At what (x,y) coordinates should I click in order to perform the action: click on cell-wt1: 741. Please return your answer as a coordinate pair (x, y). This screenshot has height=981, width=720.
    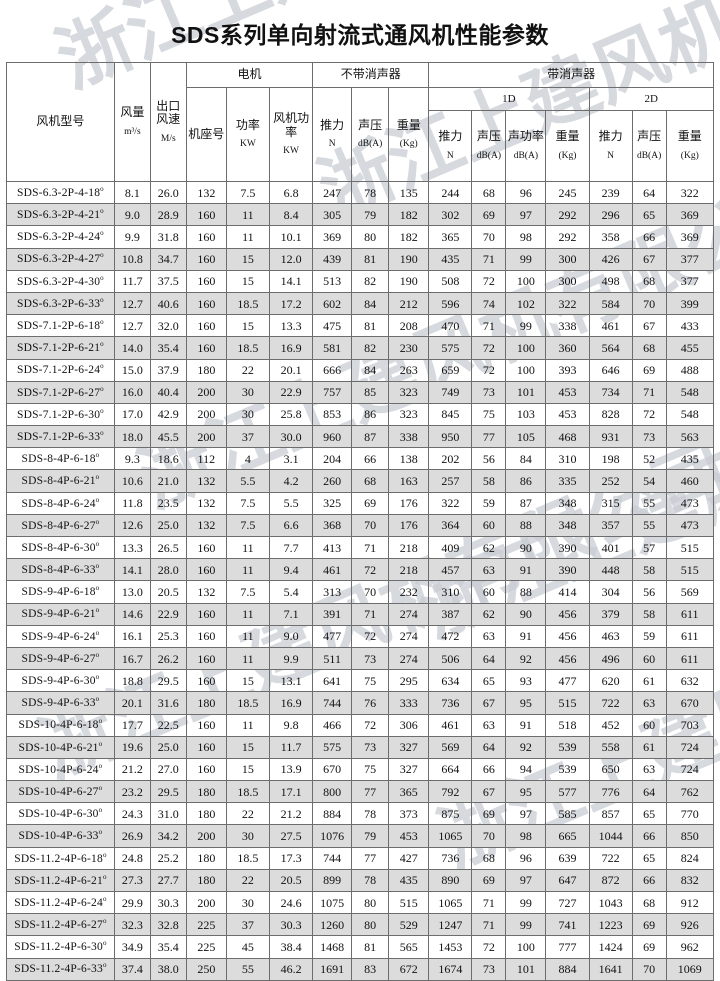
    Looking at the image, I should click on (567, 925).